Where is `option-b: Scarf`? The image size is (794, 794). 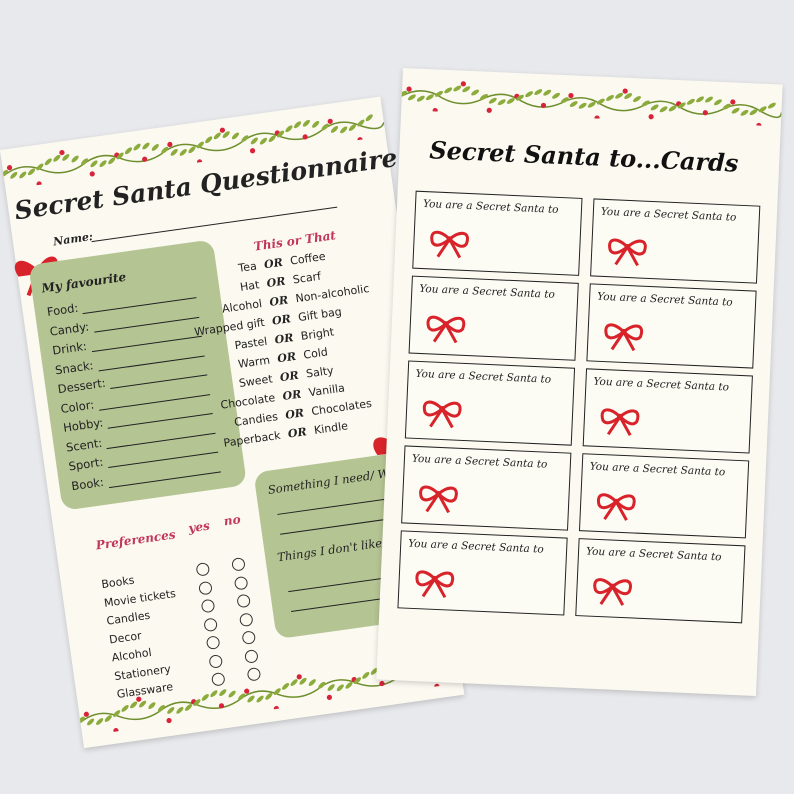 option-b: Scarf is located at coordinates (307, 278).